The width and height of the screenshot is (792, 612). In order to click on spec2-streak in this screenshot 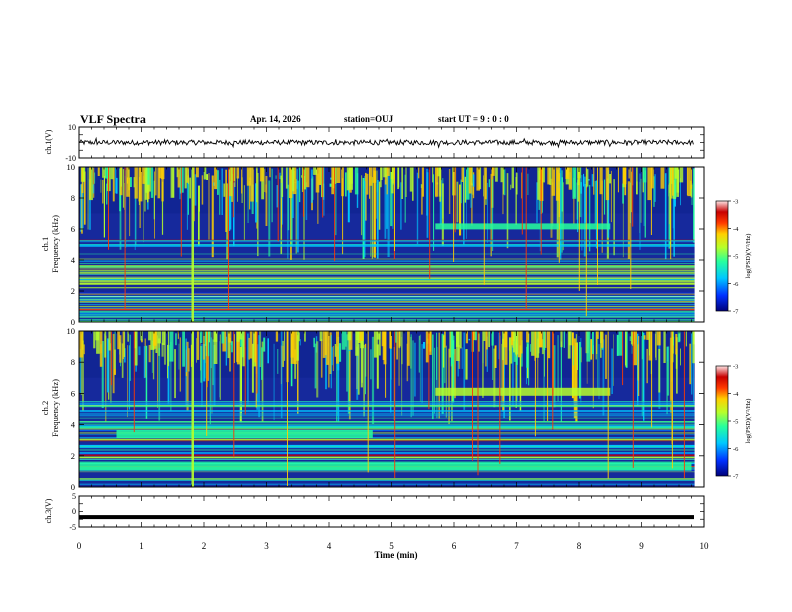, I will do `click(684, 405)`.